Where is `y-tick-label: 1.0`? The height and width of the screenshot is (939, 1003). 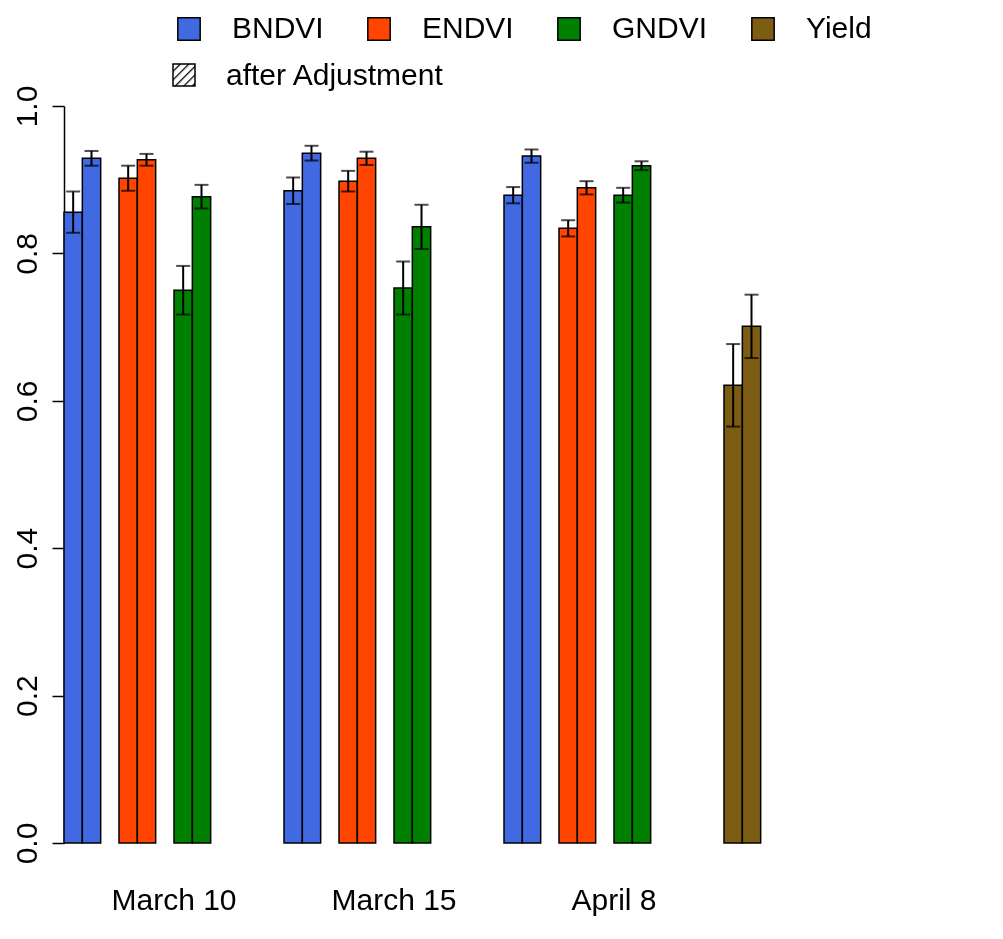
y-tick-label: 1.0 is located at coordinates (26, 106).